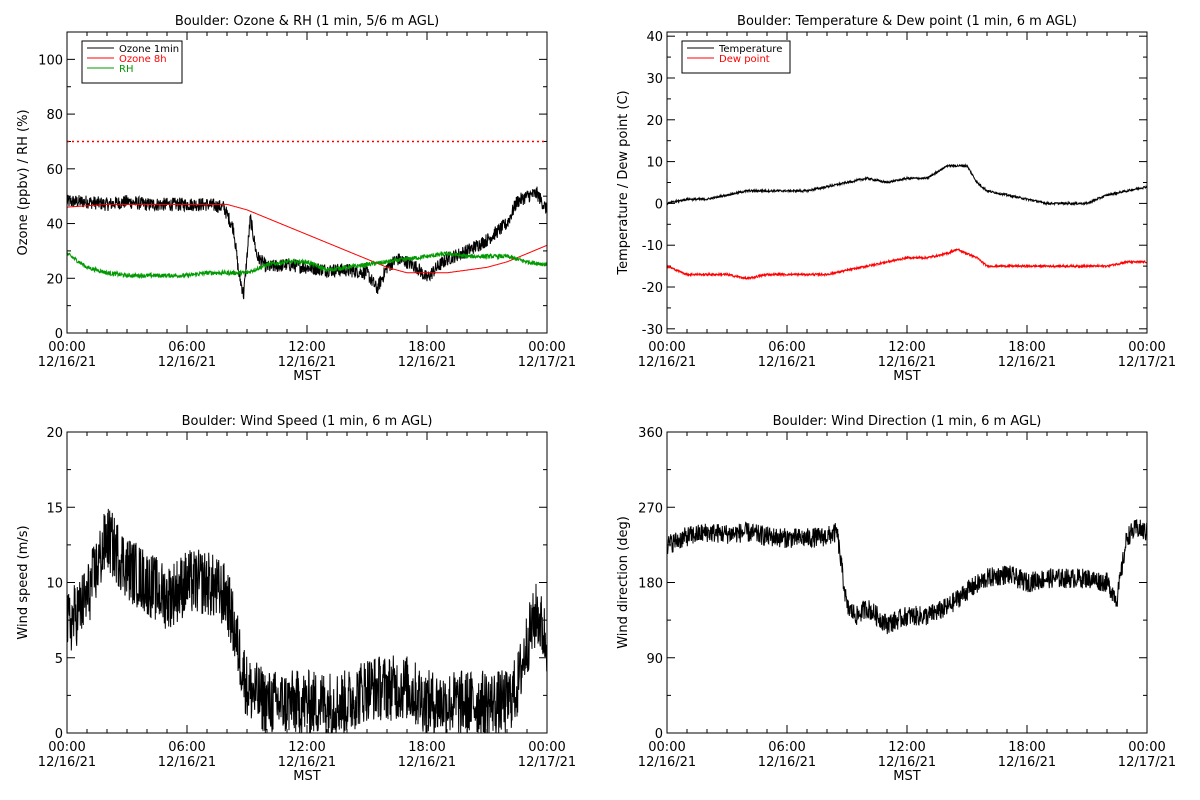 The width and height of the screenshot is (1200, 800). What do you see at coordinates (744, 59) in the screenshot?
I see `legend-label: Dew point` at bounding box center [744, 59].